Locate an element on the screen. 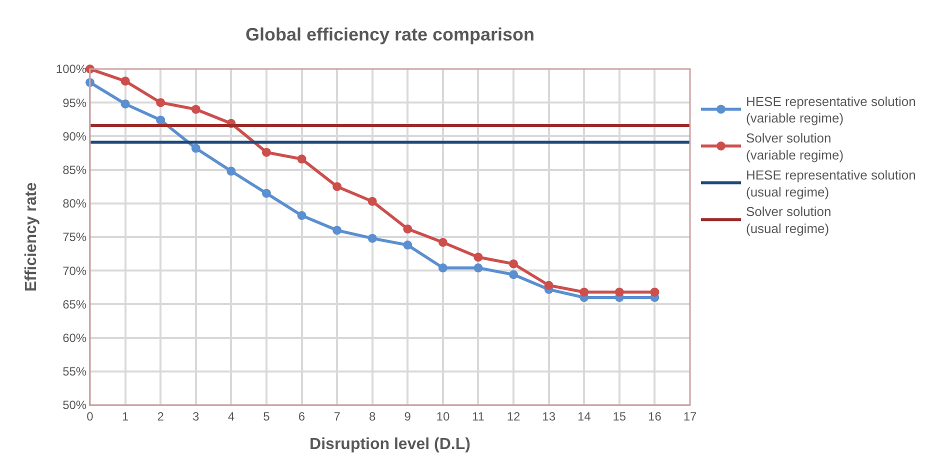 The width and height of the screenshot is (952, 467). y-tick-label: 85% is located at coordinates (74, 170).